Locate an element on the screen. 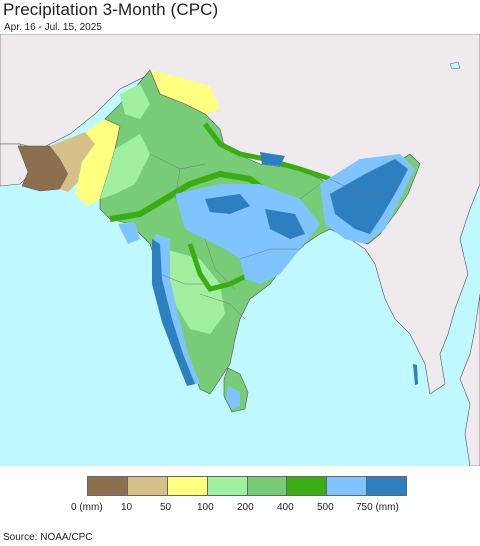  legend-label-7: 750 (mm) is located at coordinates (377, 507).